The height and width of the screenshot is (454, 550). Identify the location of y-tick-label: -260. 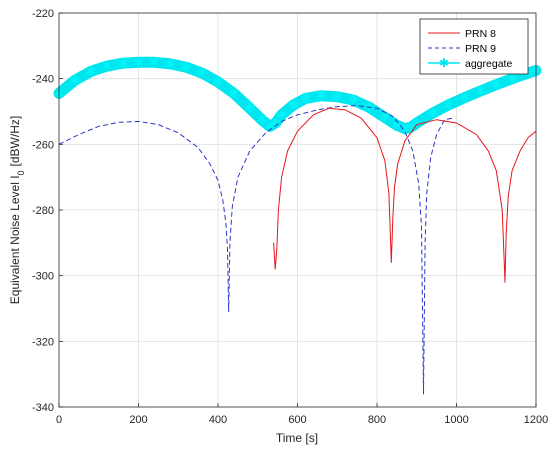
(43, 145).